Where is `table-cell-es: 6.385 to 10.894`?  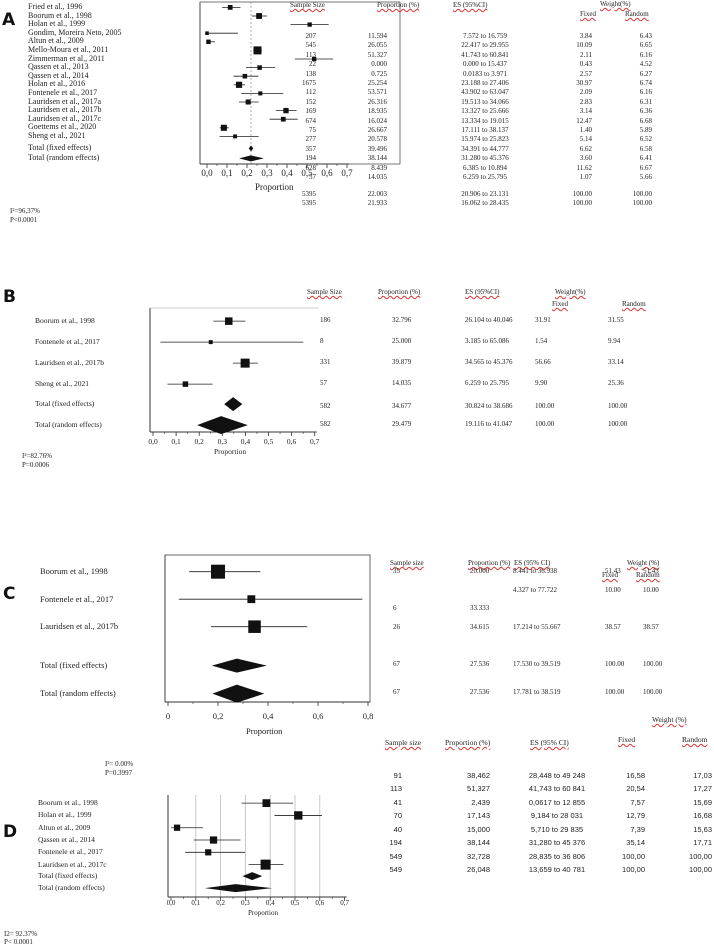
table-cell-es: 6.385 to 10.894 is located at coordinates (485, 167).